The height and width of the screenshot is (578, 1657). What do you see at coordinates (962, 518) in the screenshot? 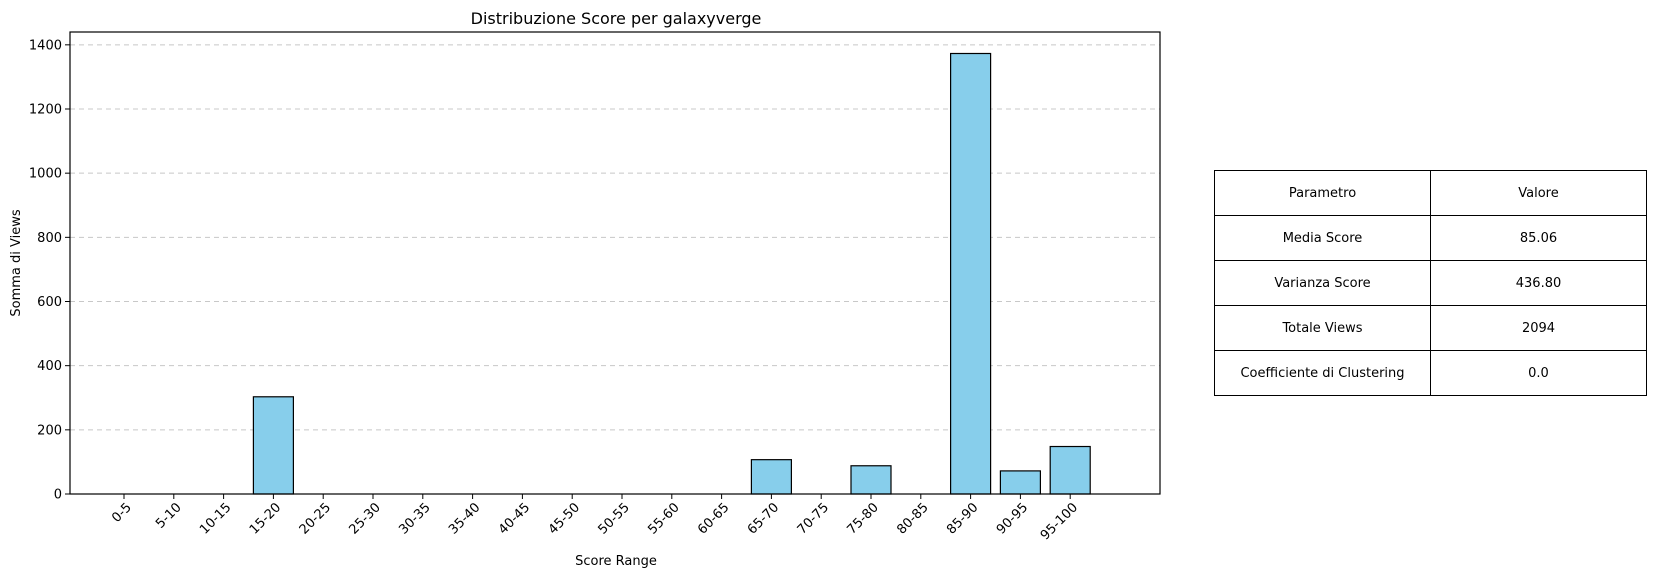
I see `x-tick-label: 85-90` at bounding box center [962, 518].